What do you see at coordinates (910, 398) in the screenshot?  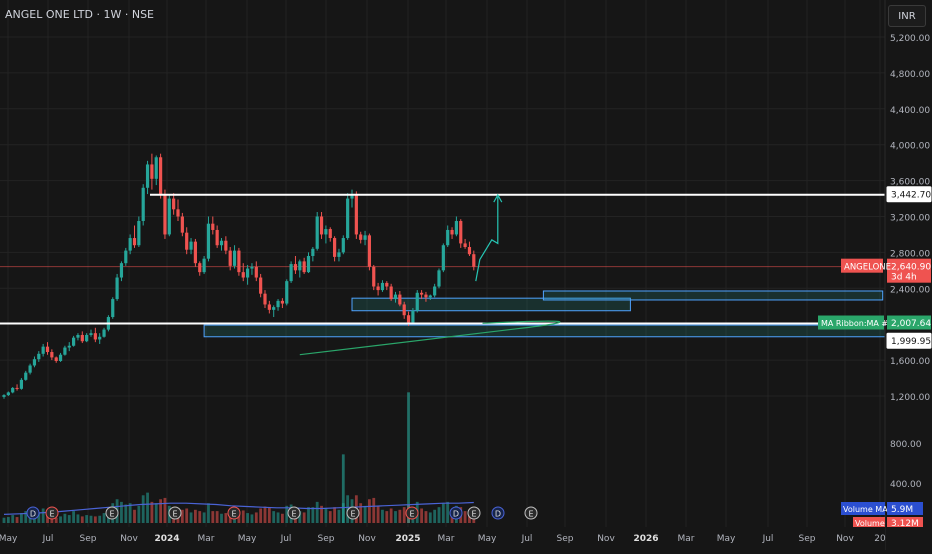 I see `price-axis-tick-label: 1,200.00` at bounding box center [910, 398].